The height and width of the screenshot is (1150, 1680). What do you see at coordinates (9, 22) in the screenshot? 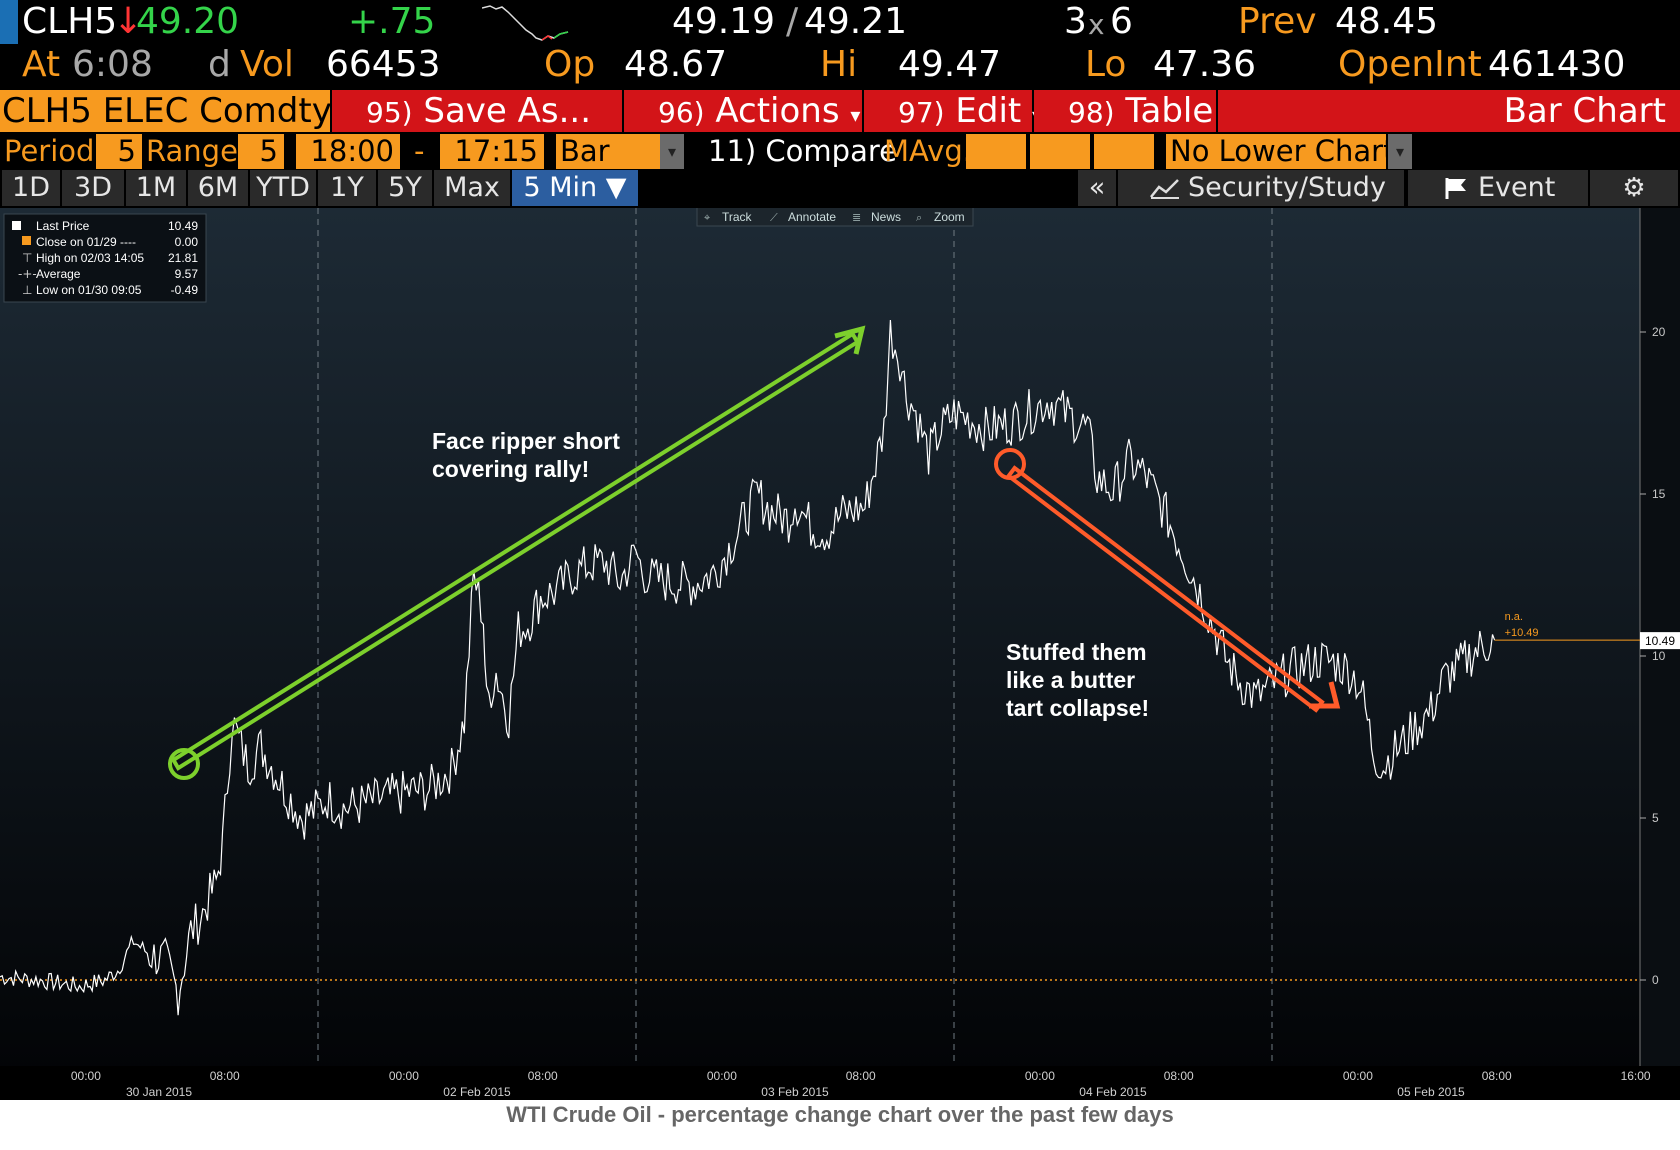
I see `security-indicator-bar` at bounding box center [9, 22].